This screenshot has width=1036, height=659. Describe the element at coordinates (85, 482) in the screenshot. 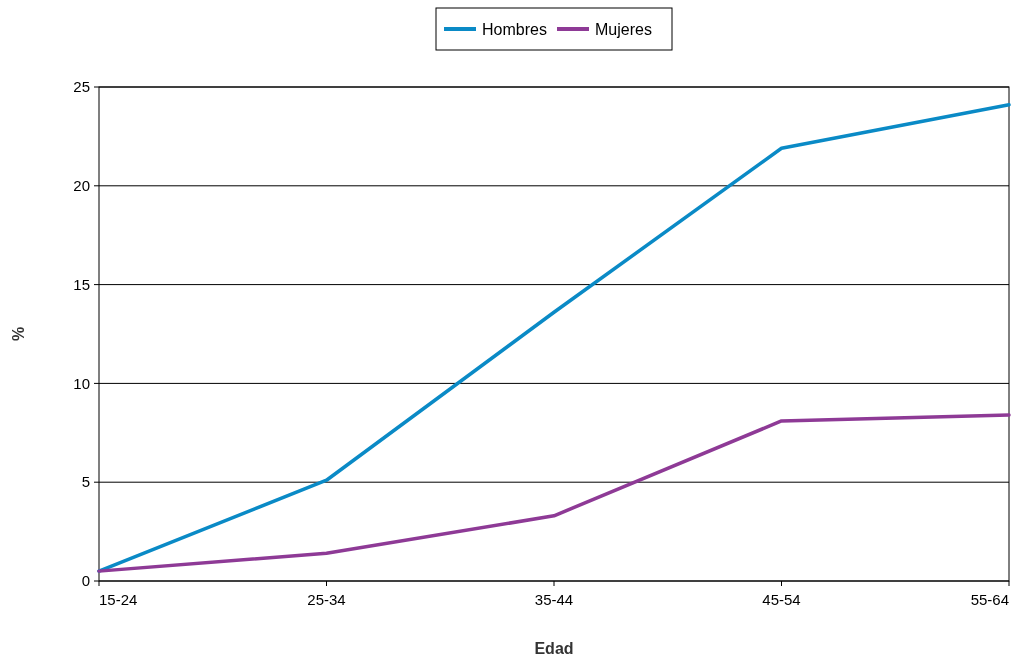

I see `y-tick-label: 5` at that location.